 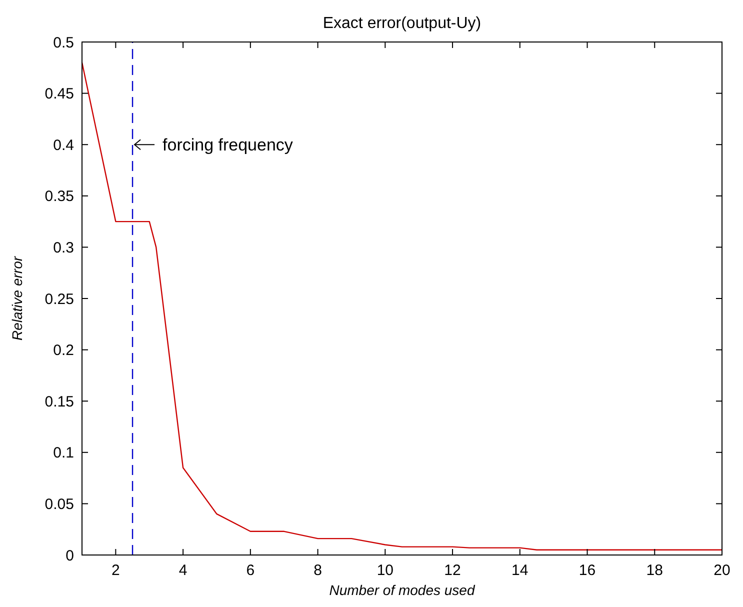 I want to click on y-tick-label: 0.3, so click(x=63, y=247).